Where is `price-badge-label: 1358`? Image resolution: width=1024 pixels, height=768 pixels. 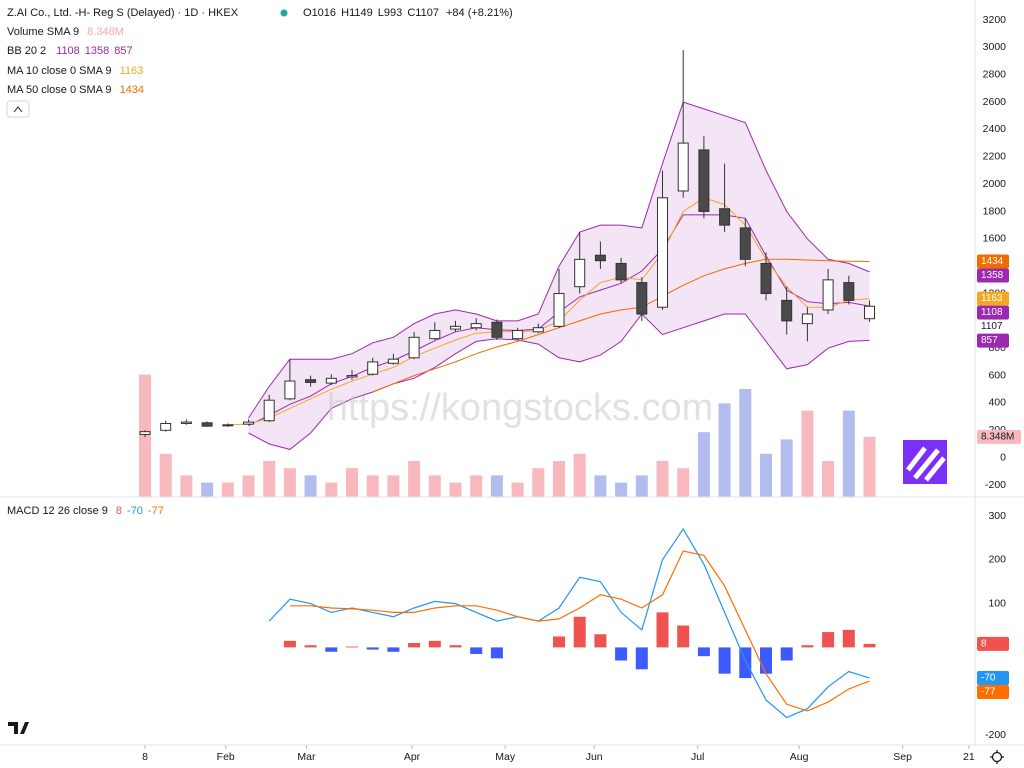 price-badge-label: 1358 is located at coordinates (992, 275).